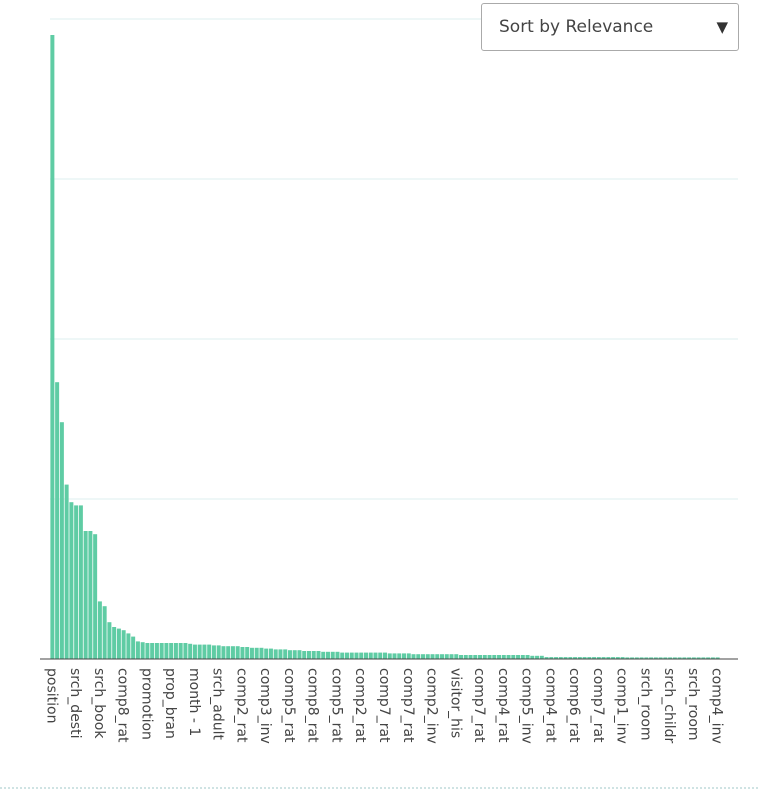 The height and width of the screenshot is (808, 758). I want to click on x-tick-label: comp5_inv, so click(527, 706).